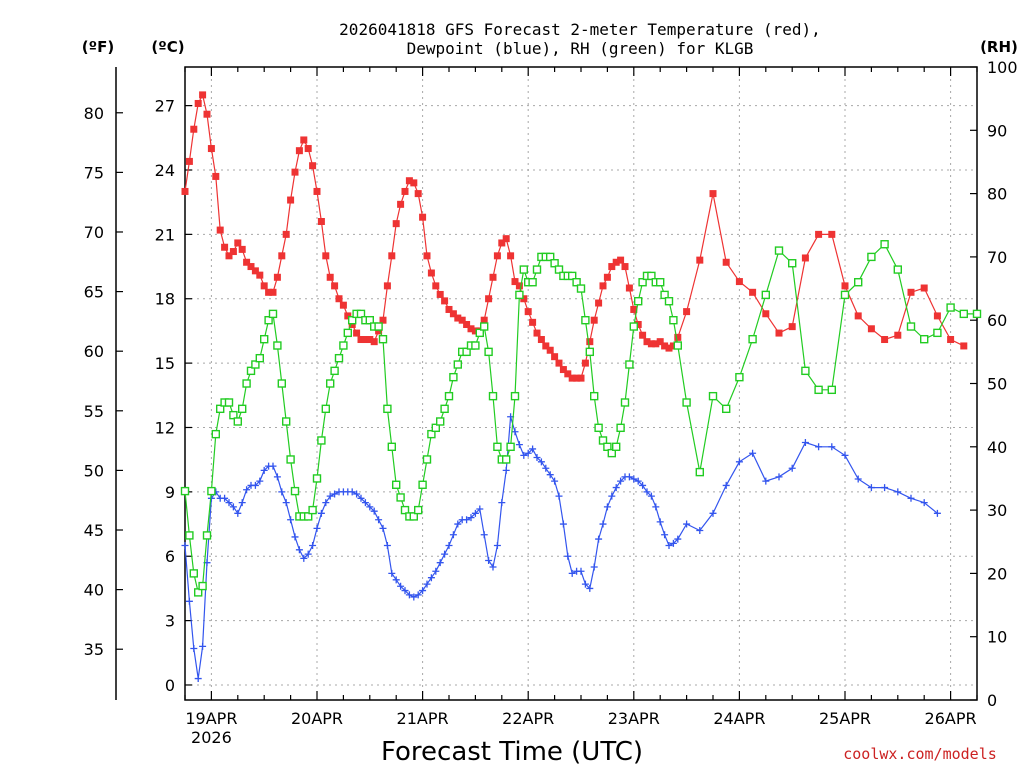  What do you see at coordinates (94, 292) in the screenshot?
I see `fahrenheit-tick-label: 65` at bounding box center [94, 292].